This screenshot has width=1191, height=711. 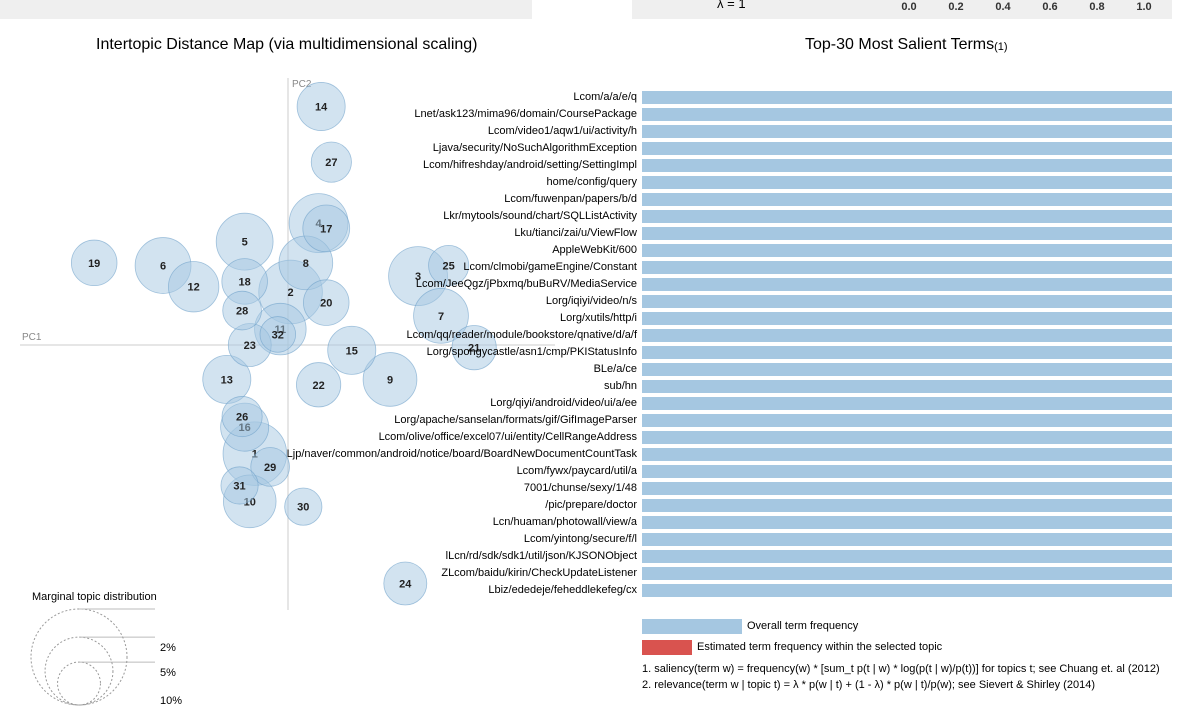 What do you see at coordinates (244, 281) in the screenshot?
I see `topic-bubble: 18` at bounding box center [244, 281].